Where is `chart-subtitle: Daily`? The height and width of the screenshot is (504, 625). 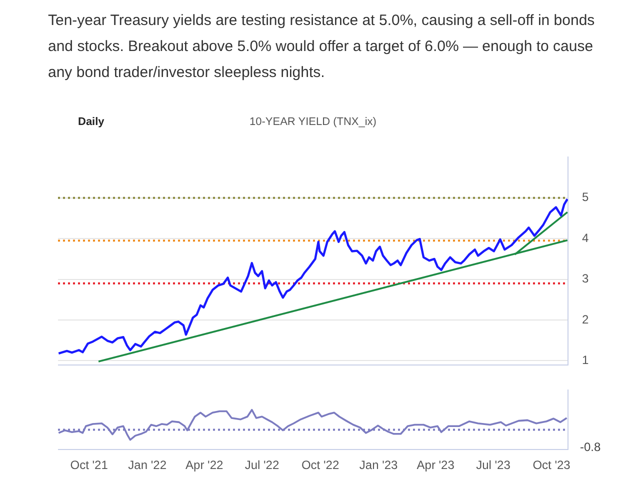 chart-subtitle: Daily is located at coordinates (91, 122).